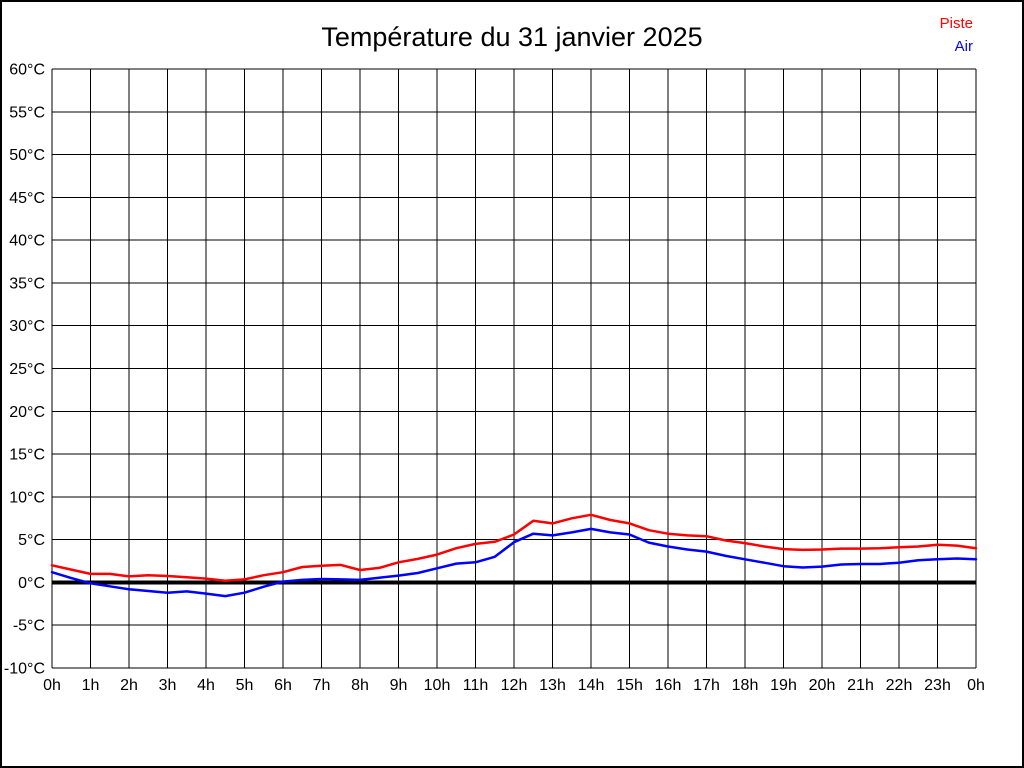 This screenshot has height=768, width=1024. I want to click on x-tick-label: 7h, so click(322, 685).